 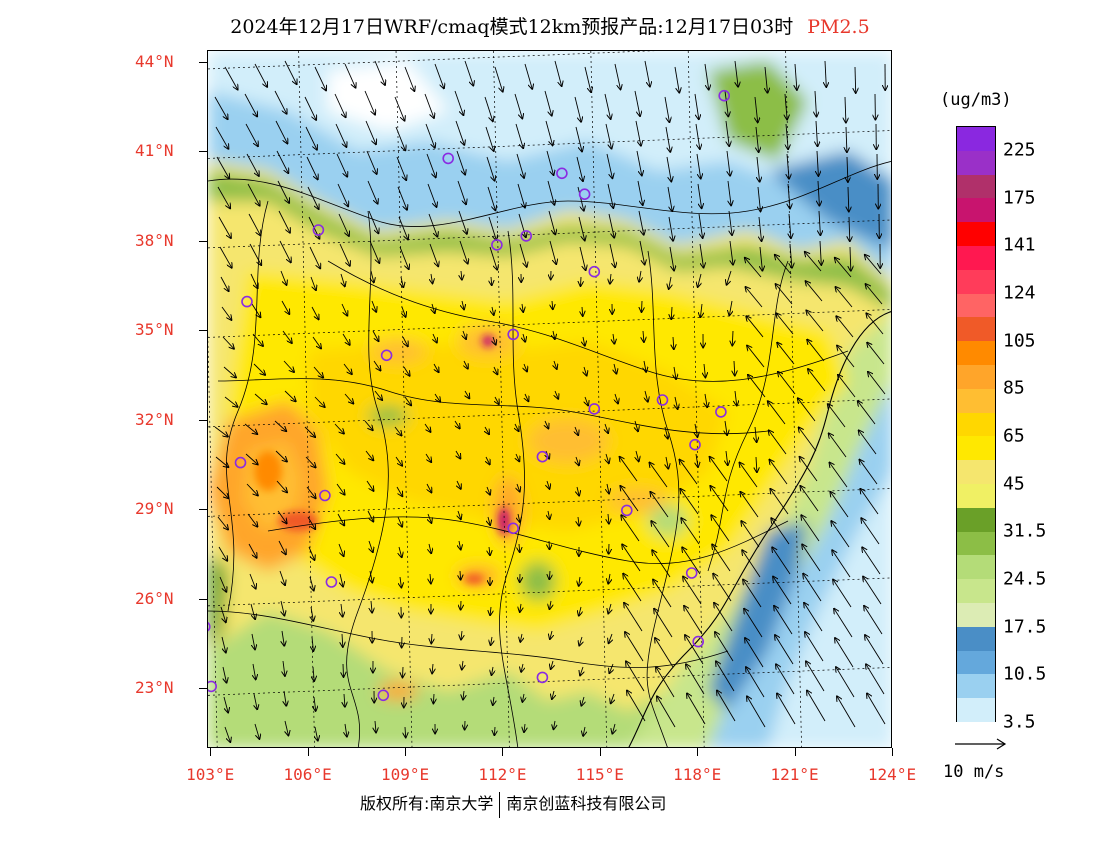 What do you see at coordinates (1019, 341) in the screenshot?
I see `colorbar-label: 105` at bounding box center [1019, 341].